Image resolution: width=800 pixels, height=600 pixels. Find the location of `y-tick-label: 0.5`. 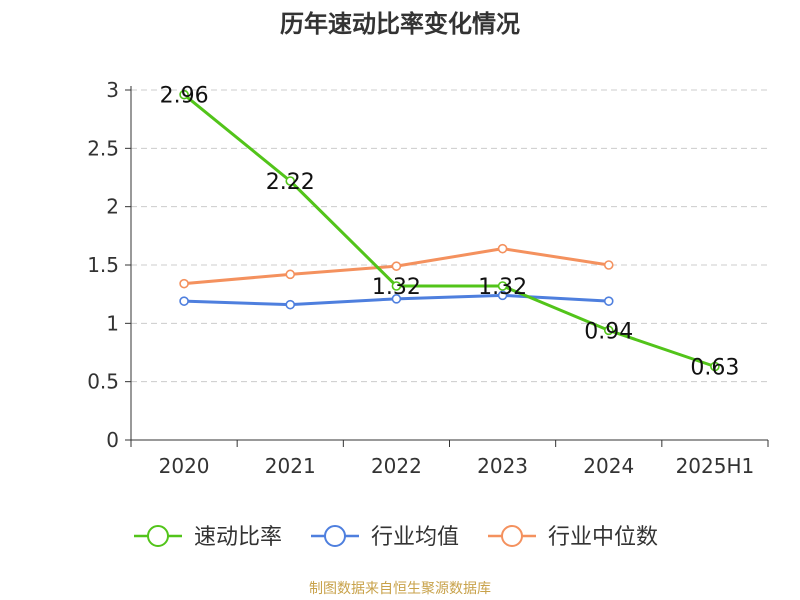

y-tick-label: 0.5 is located at coordinates (103, 382).